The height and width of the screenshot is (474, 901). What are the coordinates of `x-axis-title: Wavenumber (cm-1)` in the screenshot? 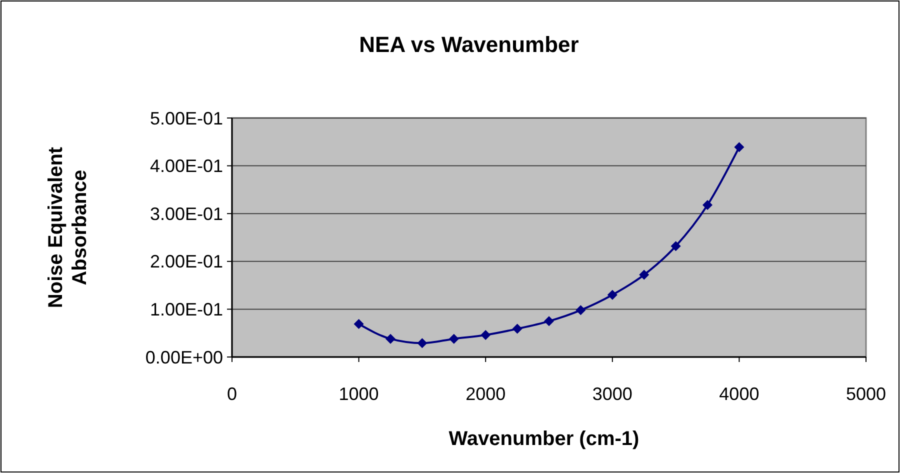 It's located at (544, 439).